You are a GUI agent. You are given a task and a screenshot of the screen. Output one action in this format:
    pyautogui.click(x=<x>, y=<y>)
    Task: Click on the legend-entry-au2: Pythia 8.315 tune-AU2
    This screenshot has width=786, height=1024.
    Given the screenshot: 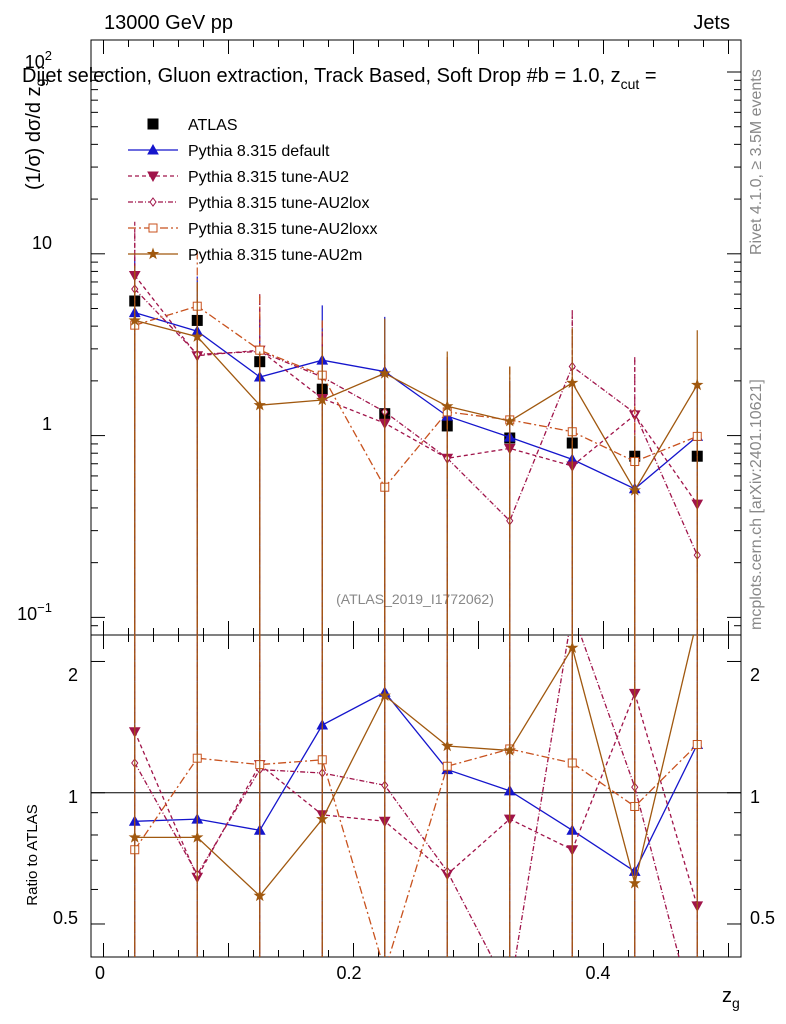 What is the action you would take?
    pyautogui.click(x=238, y=177)
    